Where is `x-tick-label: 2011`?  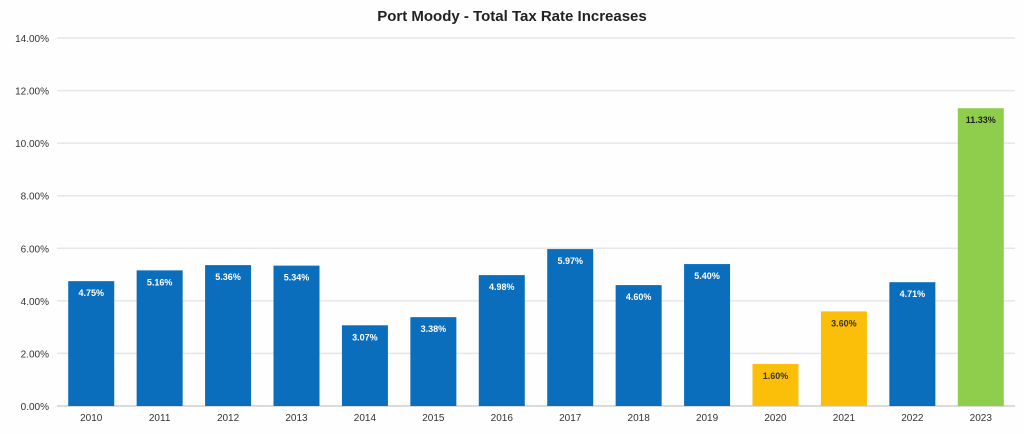 x-tick-label: 2011 is located at coordinates (160, 418).